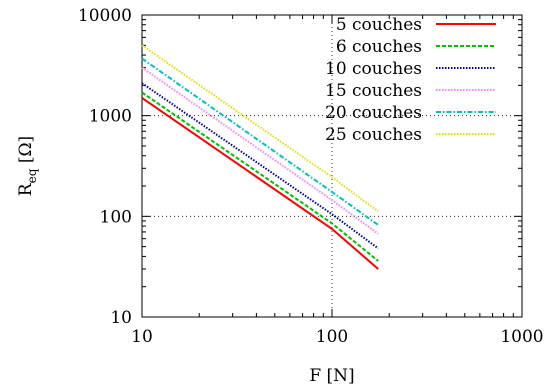 The height and width of the screenshot is (389, 548). Describe the element at coordinates (373, 69) in the screenshot. I see `legend-label: 10 couches` at that location.